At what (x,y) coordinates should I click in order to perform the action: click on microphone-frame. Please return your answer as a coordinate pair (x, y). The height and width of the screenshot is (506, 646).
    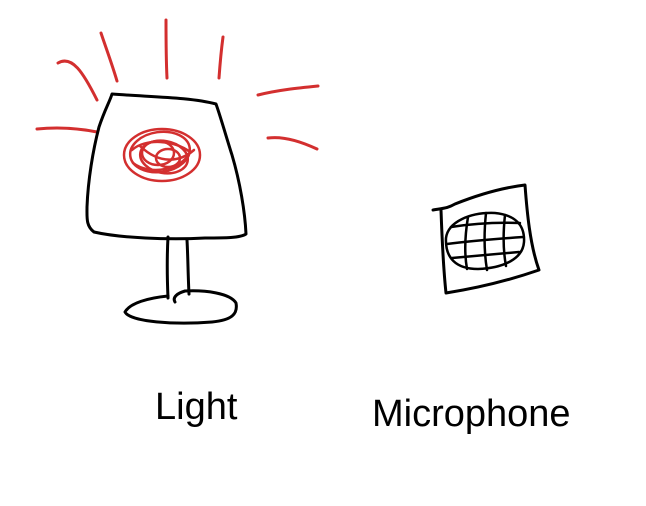
    Looking at the image, I should click on (486, 239).